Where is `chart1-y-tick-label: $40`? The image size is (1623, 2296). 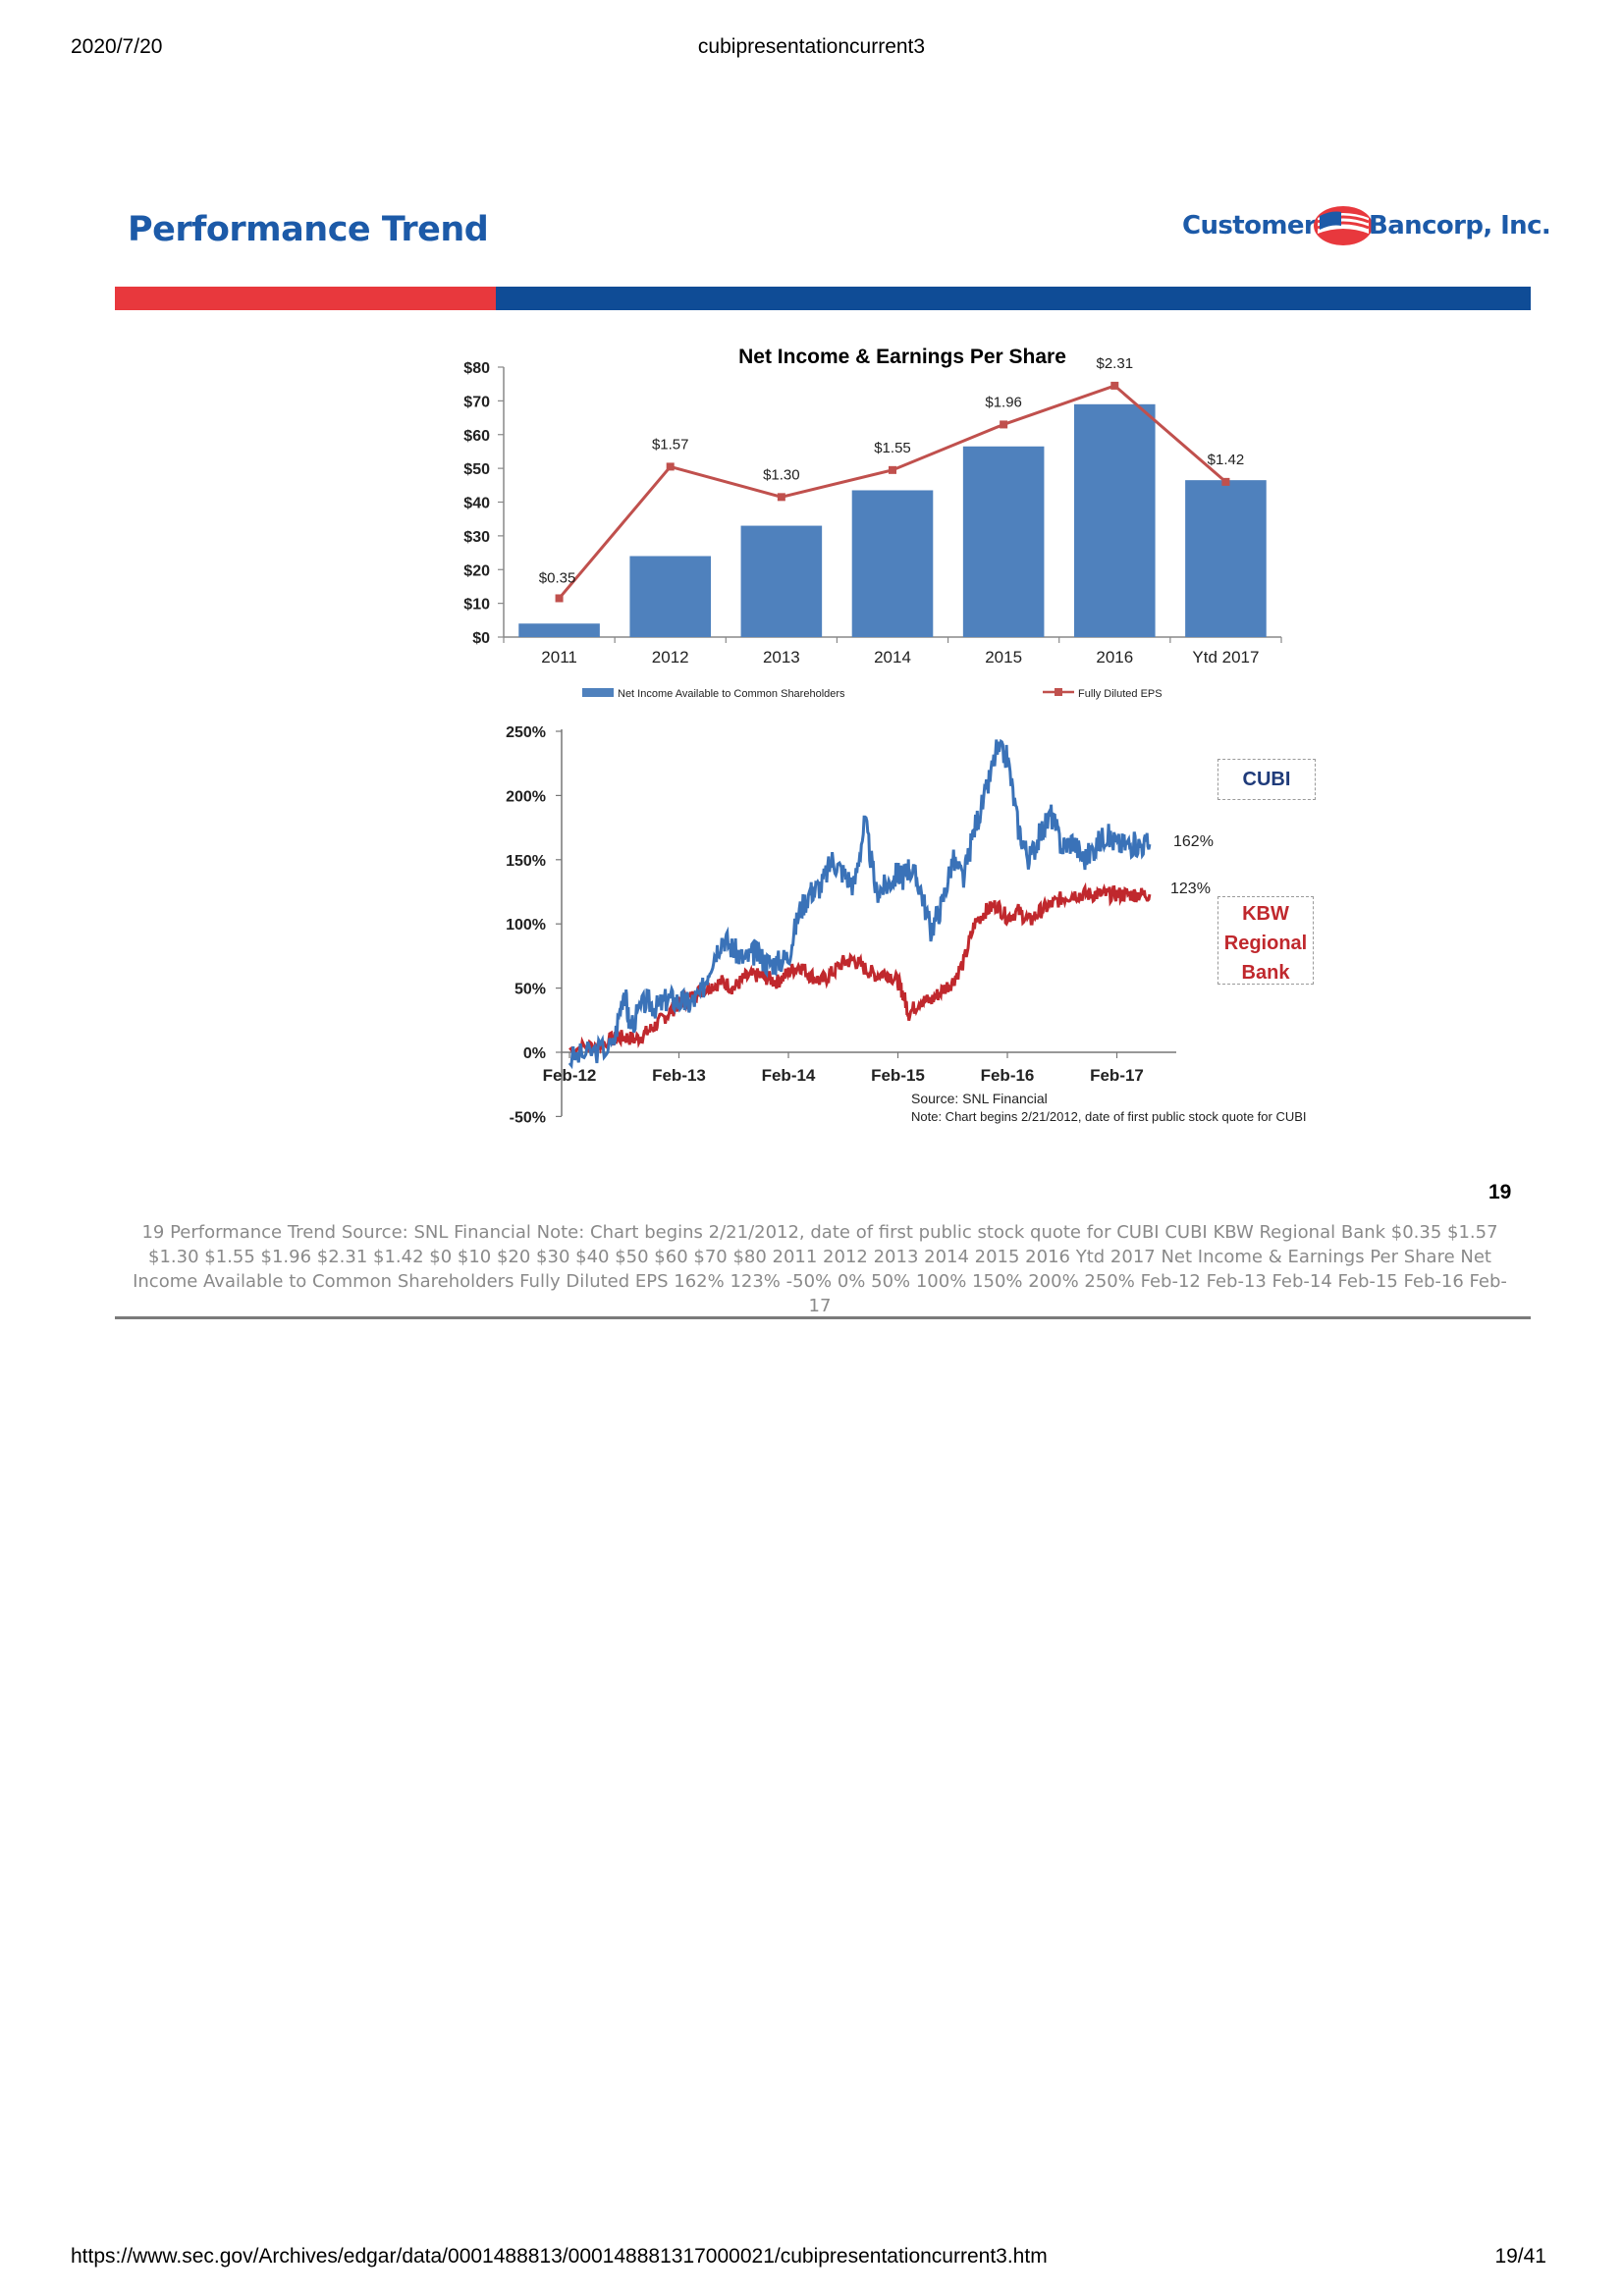 chart1-y-tick-label: $40 is located at coordinates (476, 504).